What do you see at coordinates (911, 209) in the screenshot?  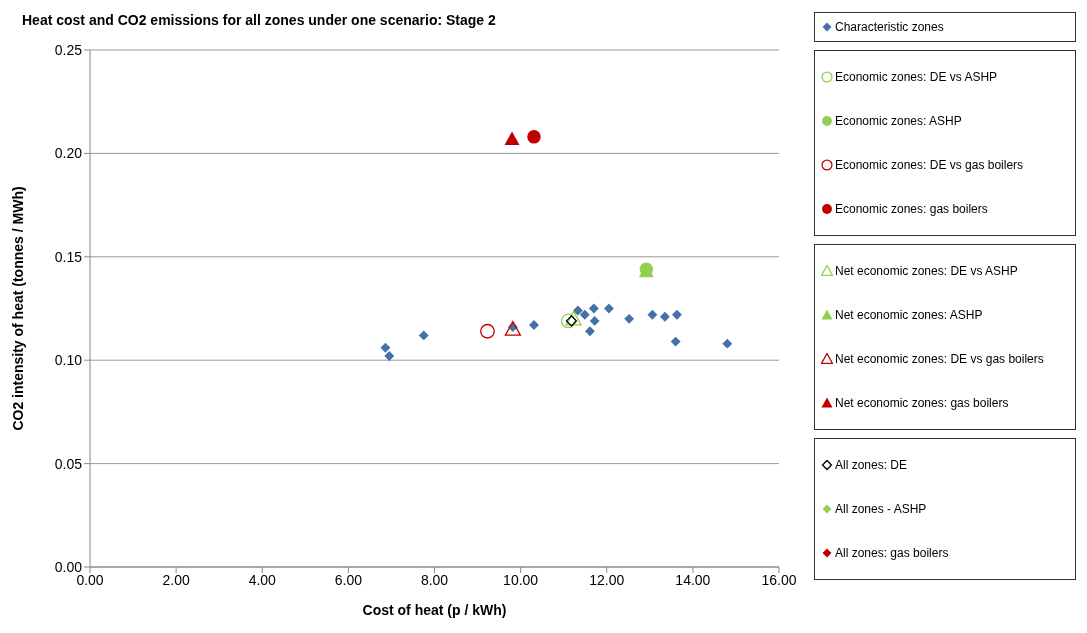 I see `legend-label: Economic zones: gas boilers` at bounding box center [911, 209].